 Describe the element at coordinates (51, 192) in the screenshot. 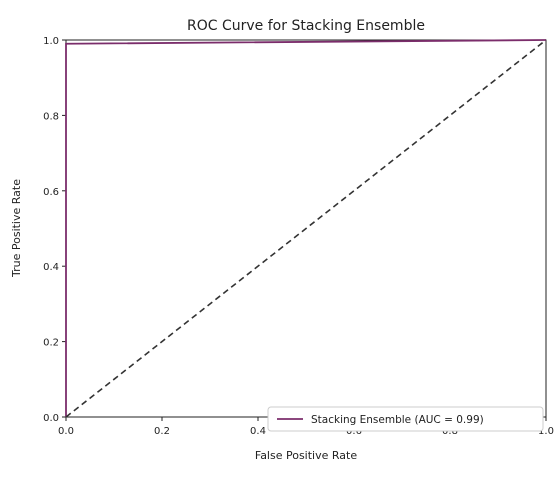

I see `y-tick-label: 0.6` at that location.